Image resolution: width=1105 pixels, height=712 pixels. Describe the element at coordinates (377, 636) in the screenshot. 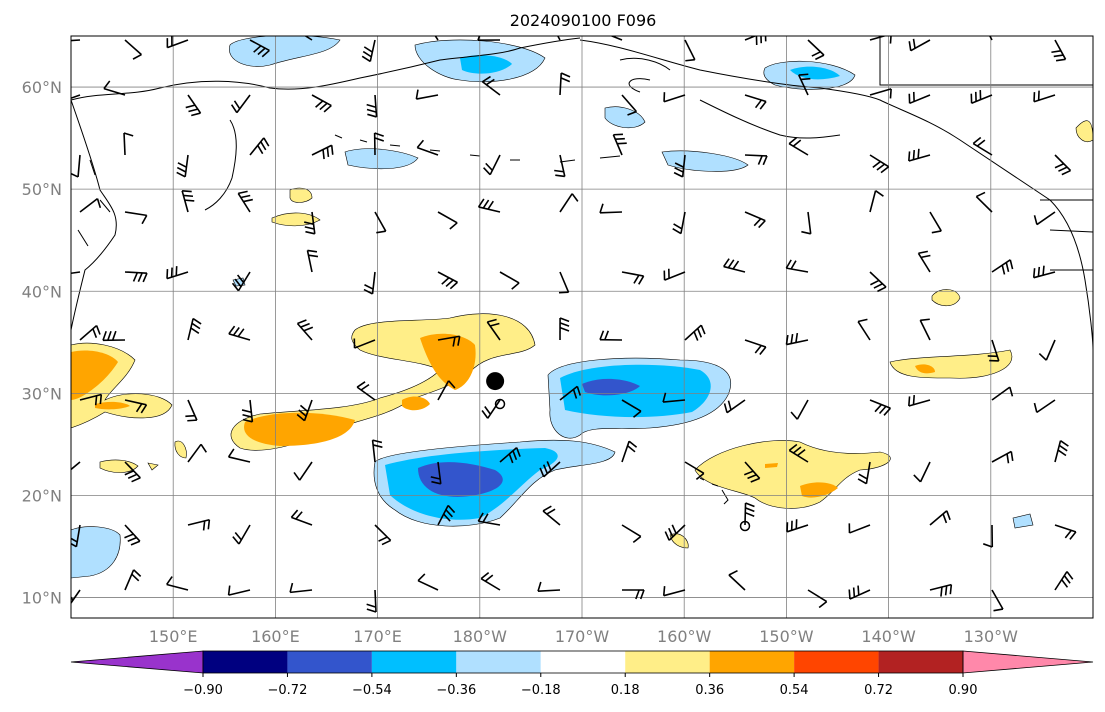

I see `lon-tick-label: 170°E` at that location.